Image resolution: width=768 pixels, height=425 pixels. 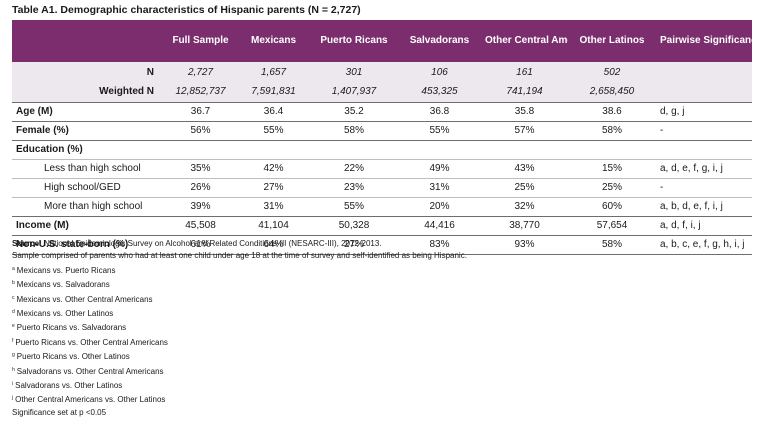 What do you see at coordinates (273, 168) in the screenshot?
I see `cell-value: 42%` at bounding box center [273, 168].